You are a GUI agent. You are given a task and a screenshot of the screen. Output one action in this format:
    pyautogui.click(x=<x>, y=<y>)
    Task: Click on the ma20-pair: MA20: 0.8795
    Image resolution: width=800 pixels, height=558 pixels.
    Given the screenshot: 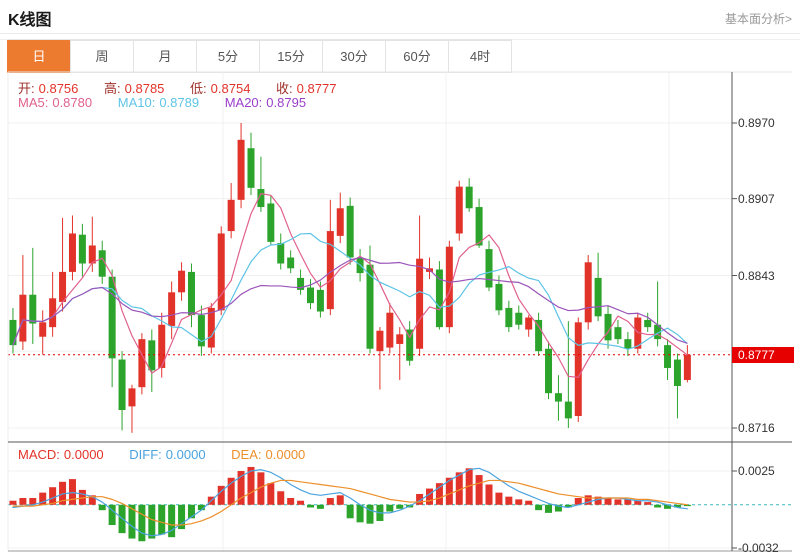 What is the action you would take?
    pyautogui.click(x=265, y=102)
    